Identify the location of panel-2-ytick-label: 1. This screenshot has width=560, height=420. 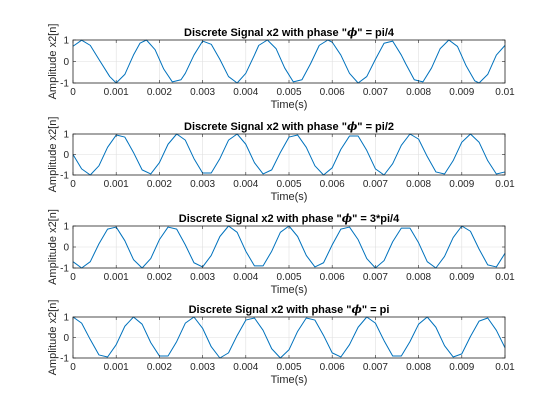
(66, 135).